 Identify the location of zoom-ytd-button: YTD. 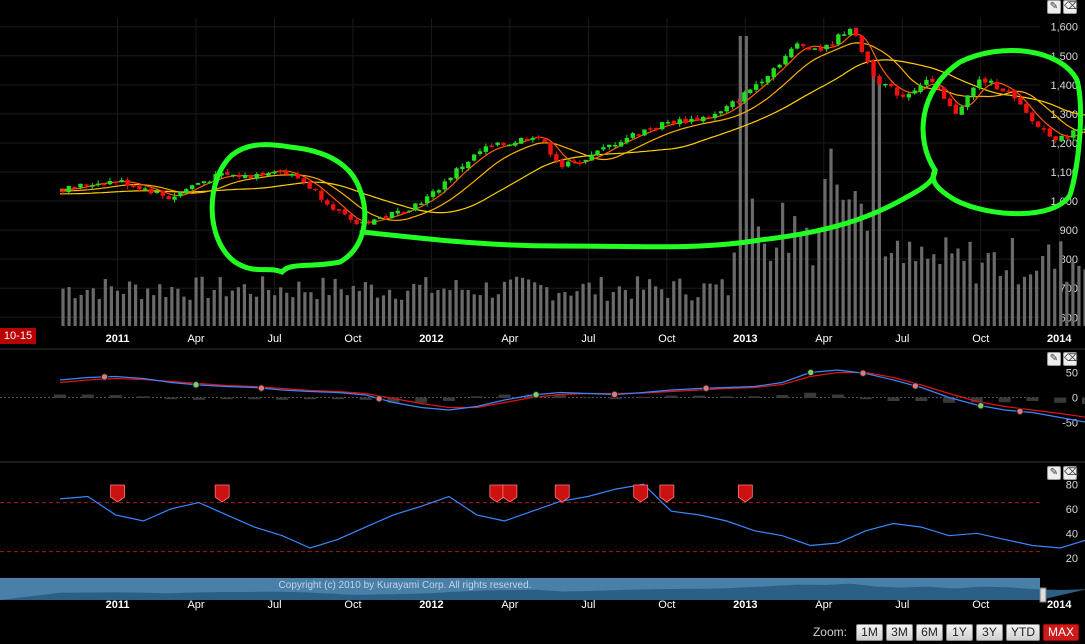
(1022, 632).